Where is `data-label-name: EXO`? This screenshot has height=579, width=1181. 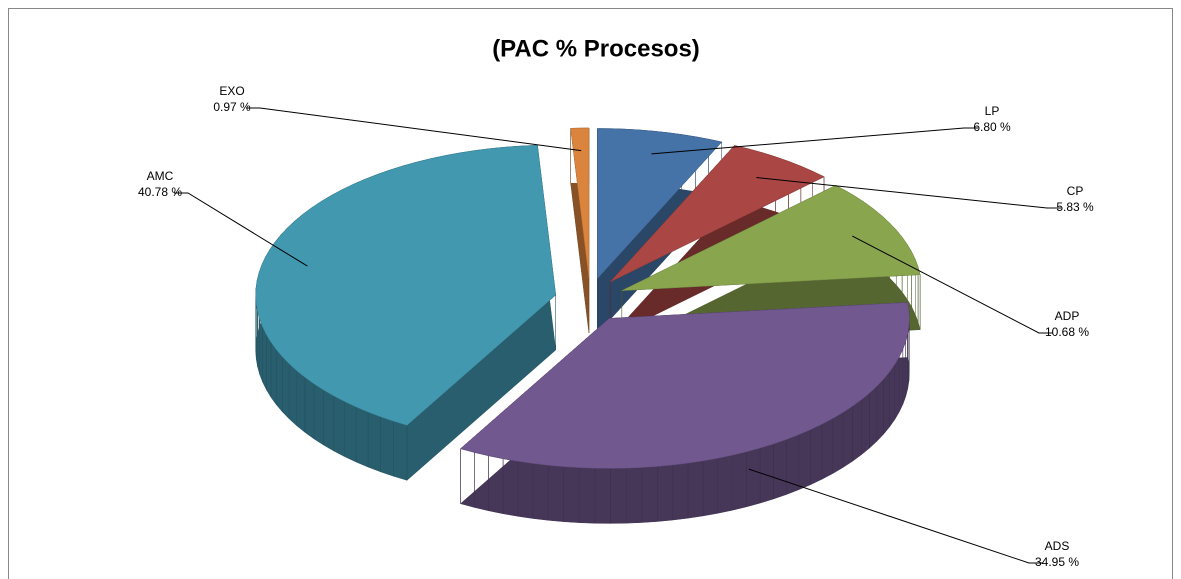 data-label-name: EXO is located at coordinates (231, 91).